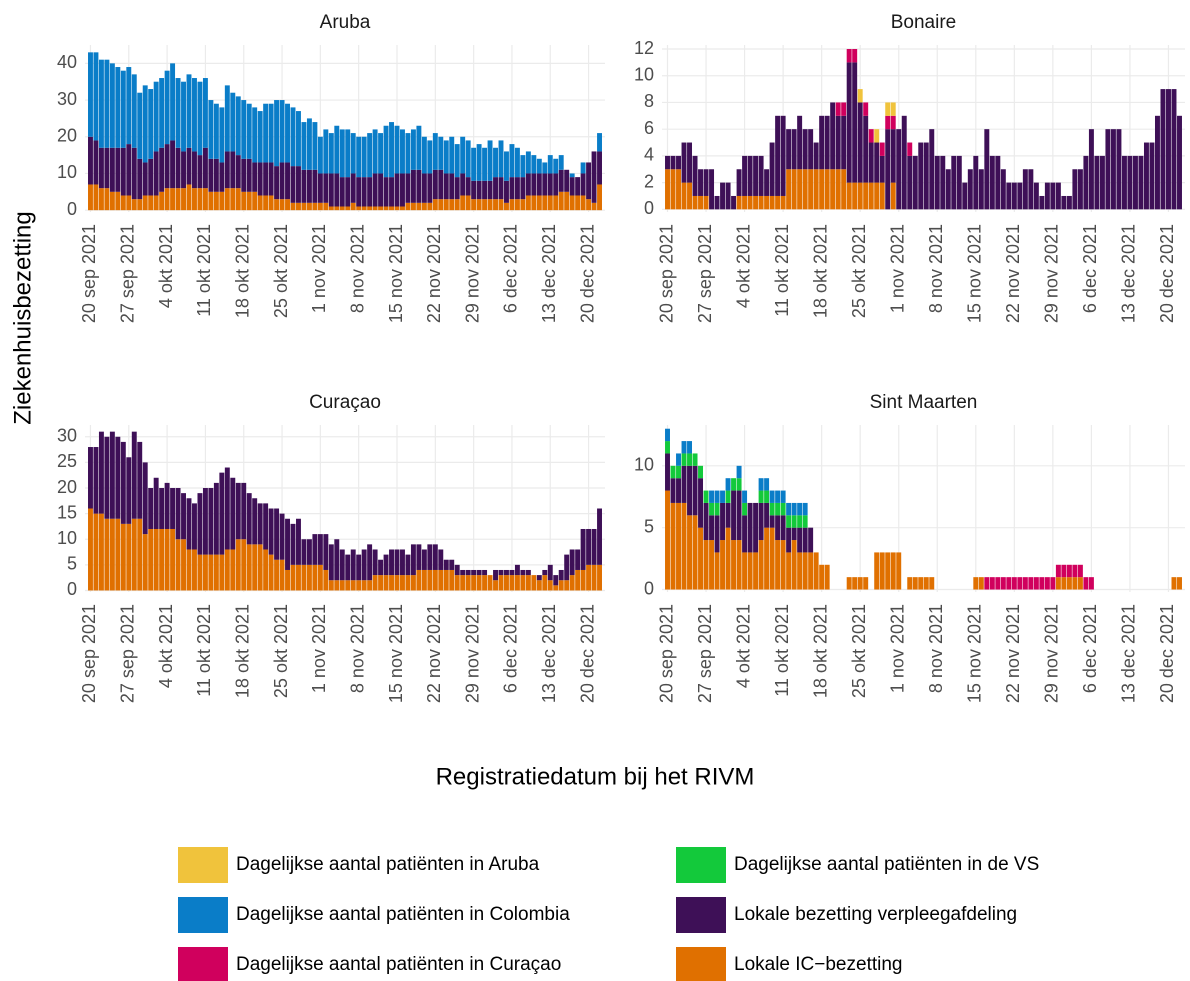 The height and width of the screenshot is (981, 1190). Describe the element at coordinates (936, 648) in the screenshot. I see `x-tick-label: 8 nov 2021` at that location.